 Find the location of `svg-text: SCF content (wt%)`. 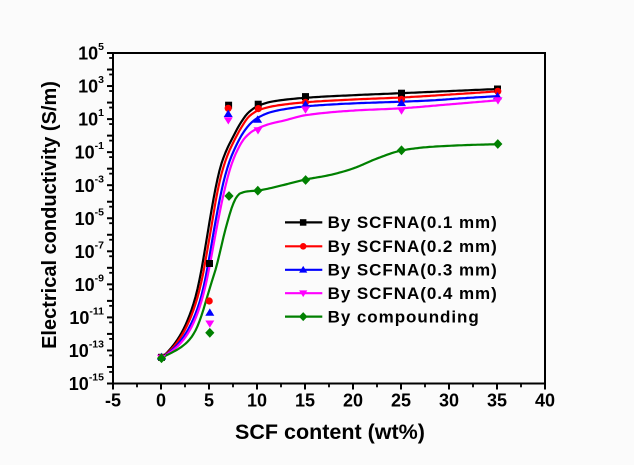

svg-text: SCF content (wt%) is located at coordinates (330, 432).